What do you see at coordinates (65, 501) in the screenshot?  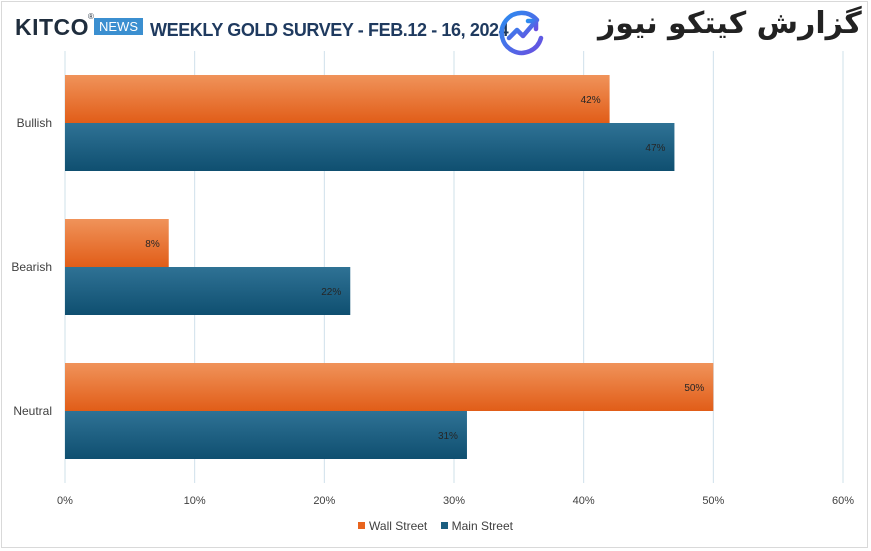 I see `x-tick-label: 0%` at bounding box center [65, 501].